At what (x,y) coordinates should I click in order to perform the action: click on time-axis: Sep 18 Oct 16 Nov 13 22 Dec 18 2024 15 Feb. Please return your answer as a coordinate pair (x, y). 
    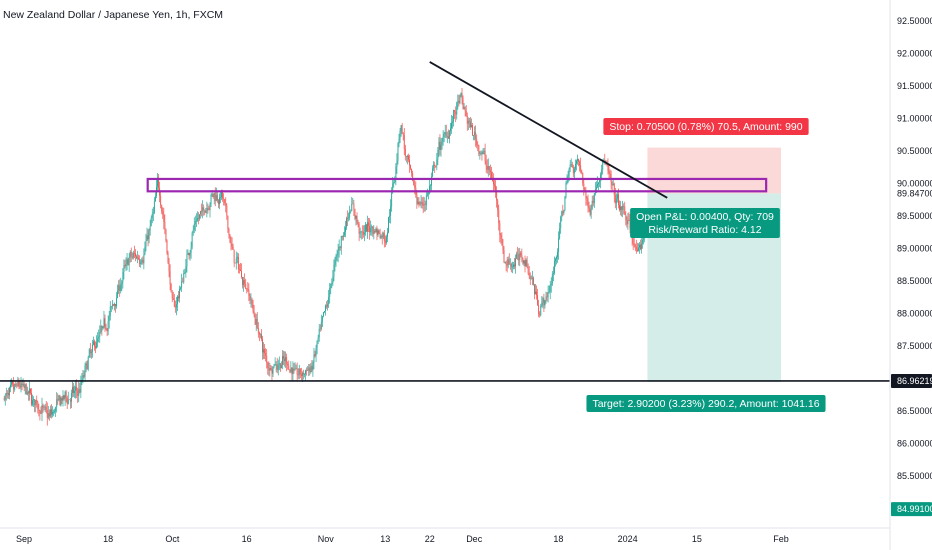
    Looking at the image, I should click on (402, 539).